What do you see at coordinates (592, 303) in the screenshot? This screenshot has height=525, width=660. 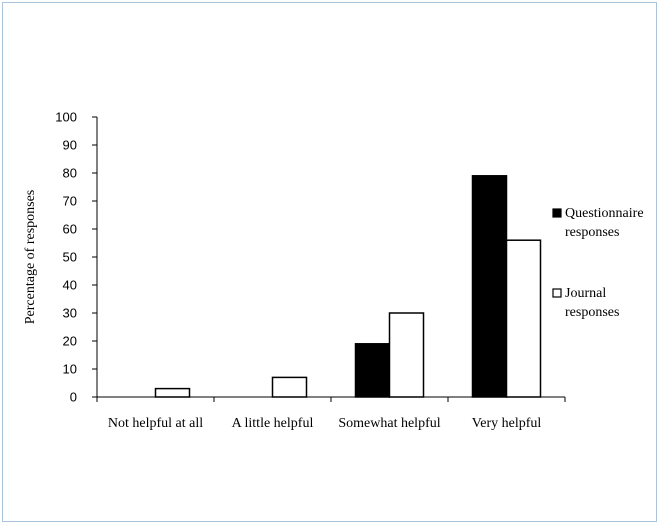 I see `legend-label-journal: Journal responses` at bounding box center [592, 303].